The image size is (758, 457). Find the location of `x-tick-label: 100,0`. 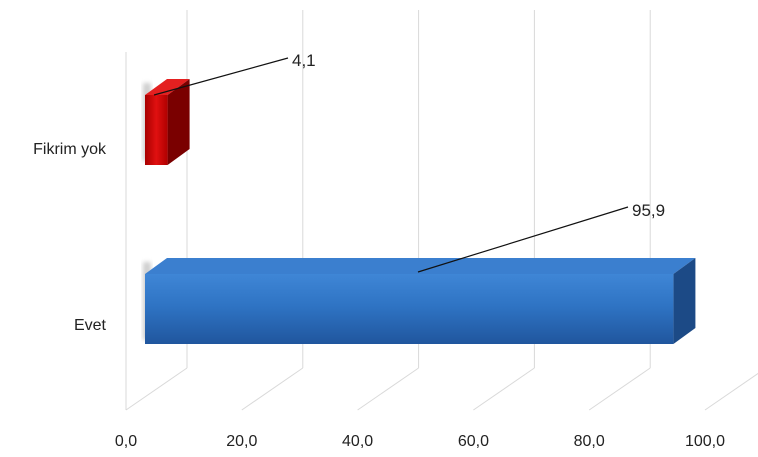

x-tick-label: 100,0 is located at coordinates (705, 441).